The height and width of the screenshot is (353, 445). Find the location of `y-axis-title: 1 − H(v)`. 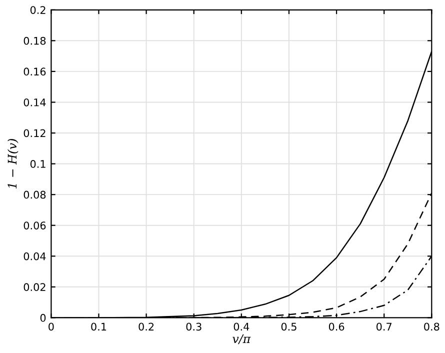

y-axis-title: 1 − H(v) is located at coordinates (13, 163).